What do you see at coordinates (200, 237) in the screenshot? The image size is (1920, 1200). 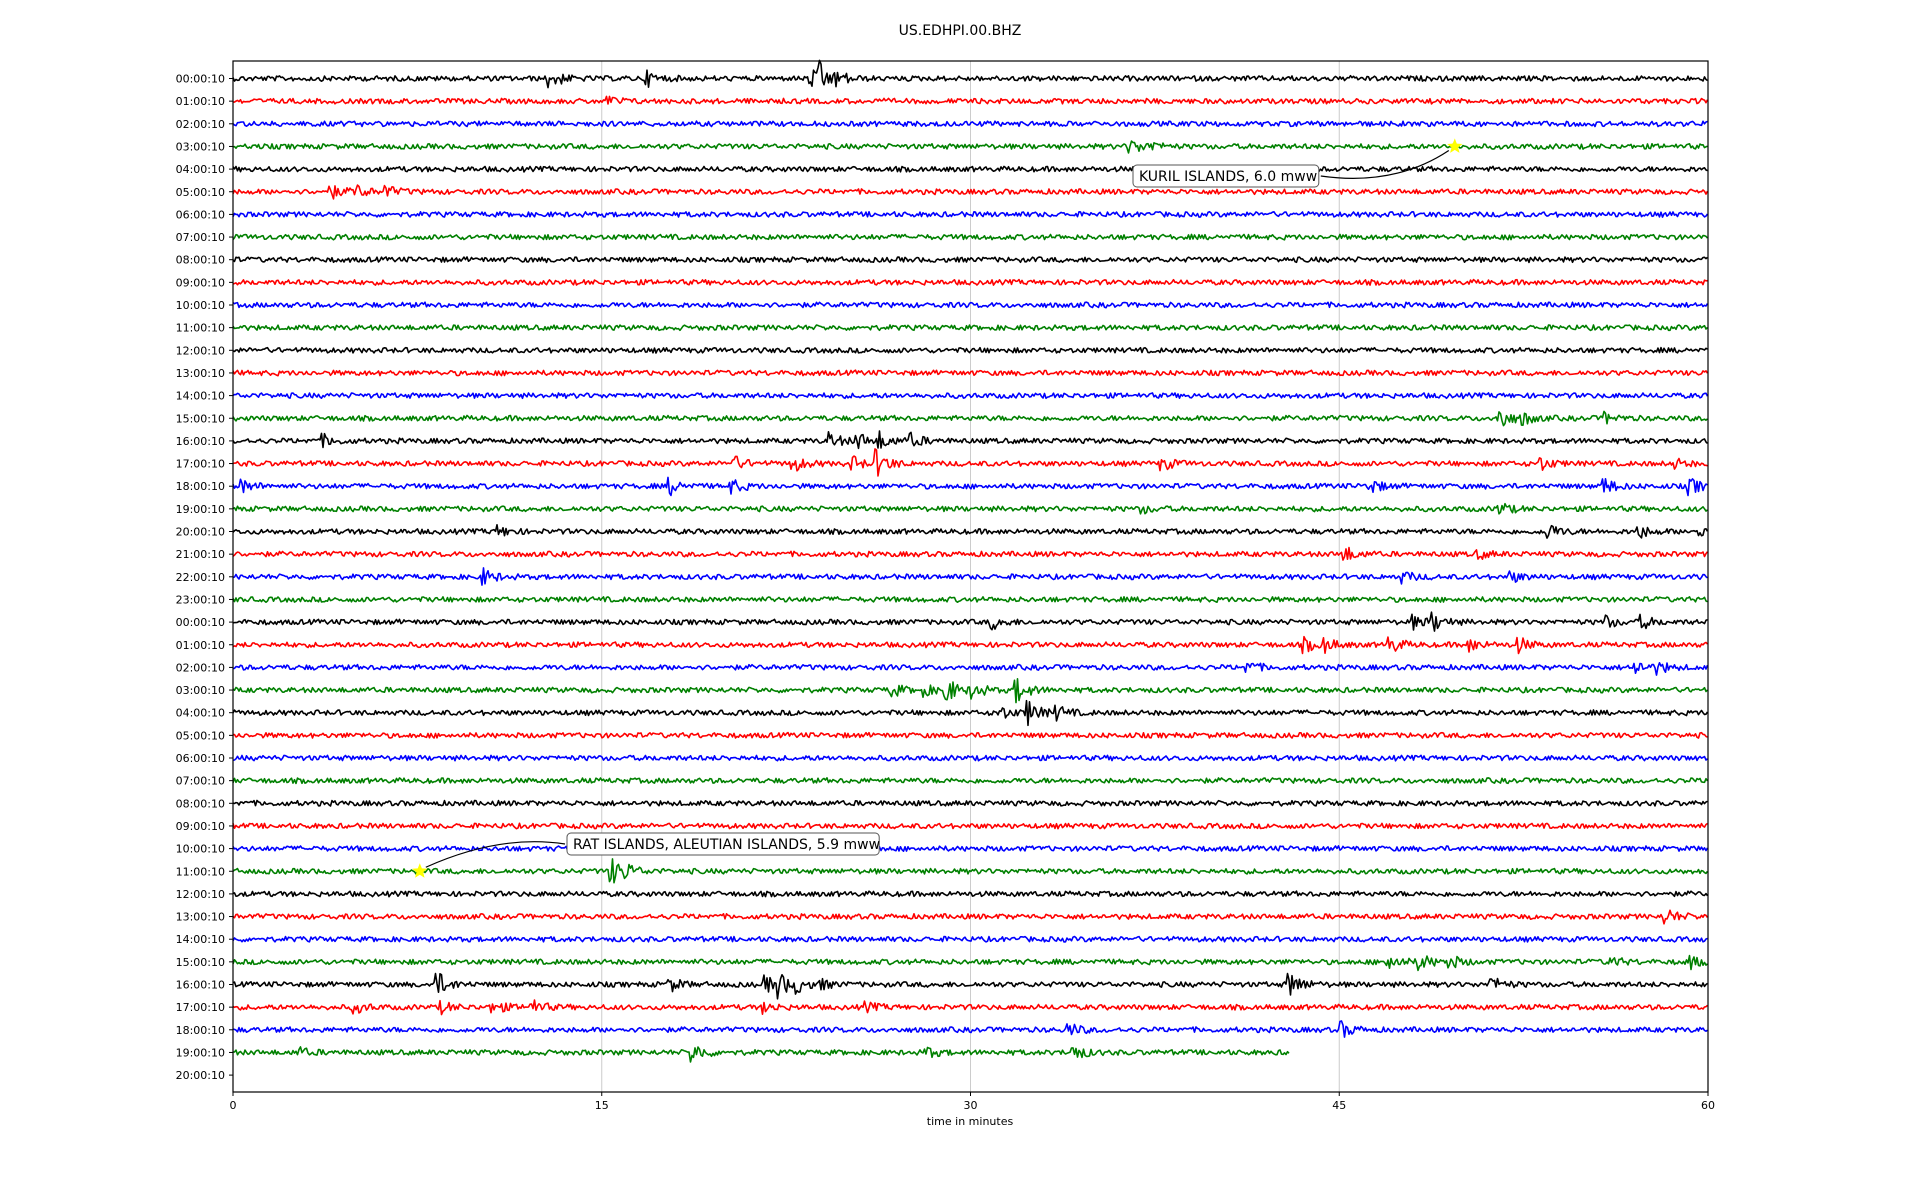 I see `row-time-label: 07:00:10` at bounding box center [200, 237].